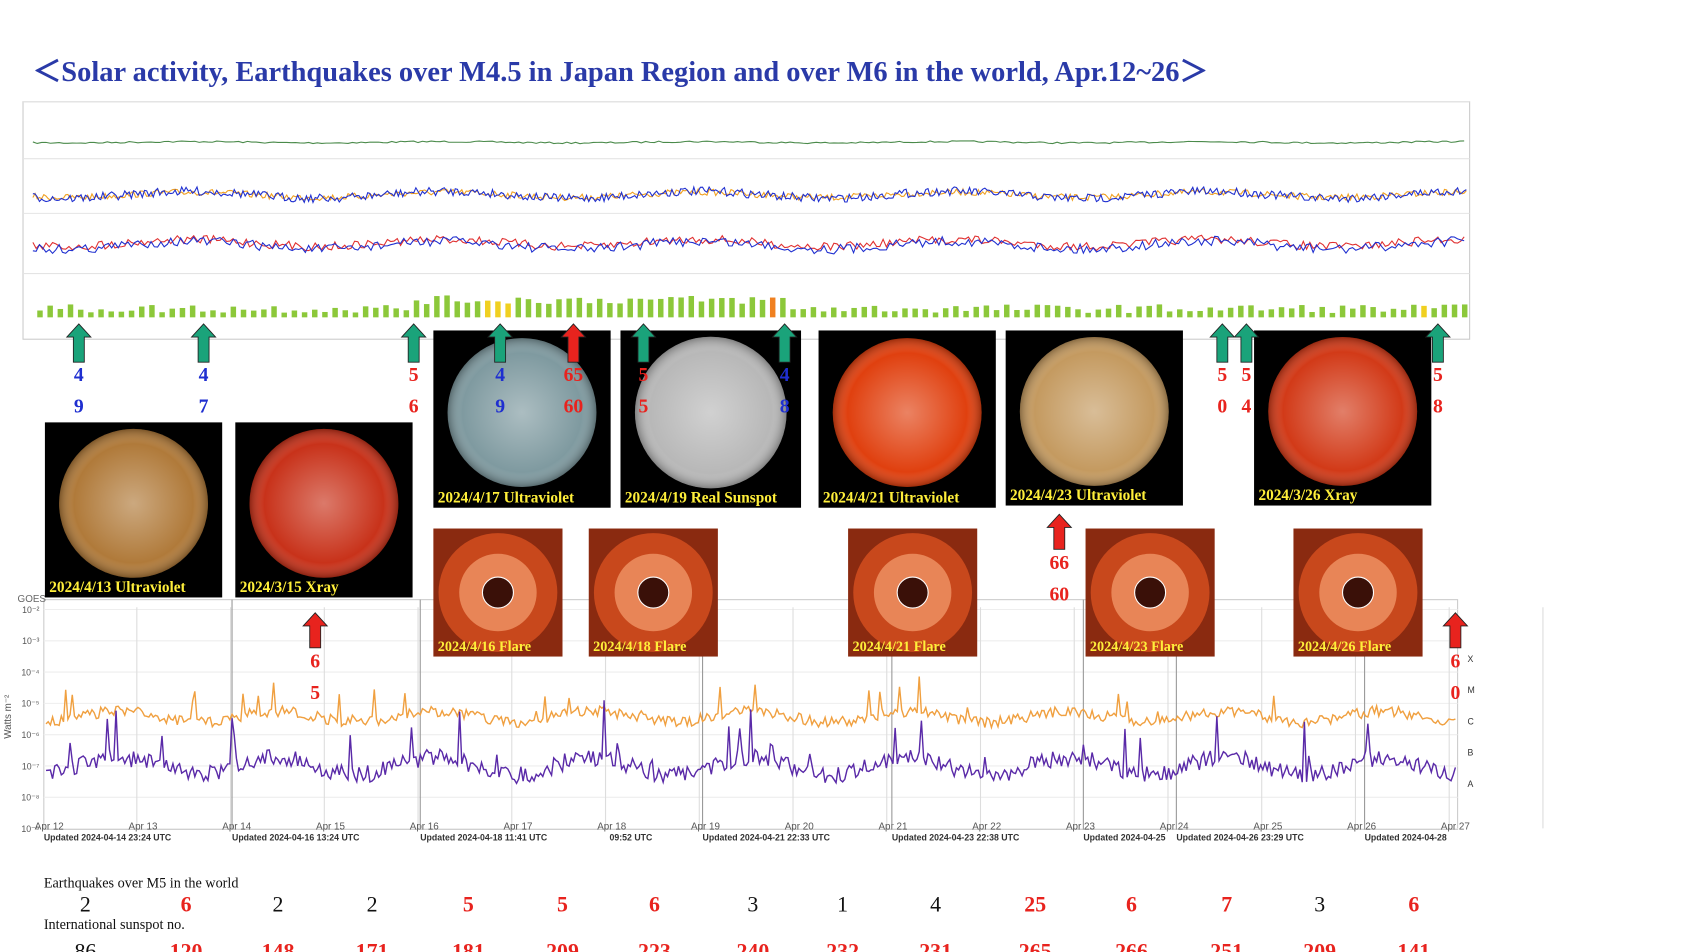 Image resolution: width=1694 pixels, height=952 pixels. I want to click on x-tick-label: Apr 20, so click(799, 826).